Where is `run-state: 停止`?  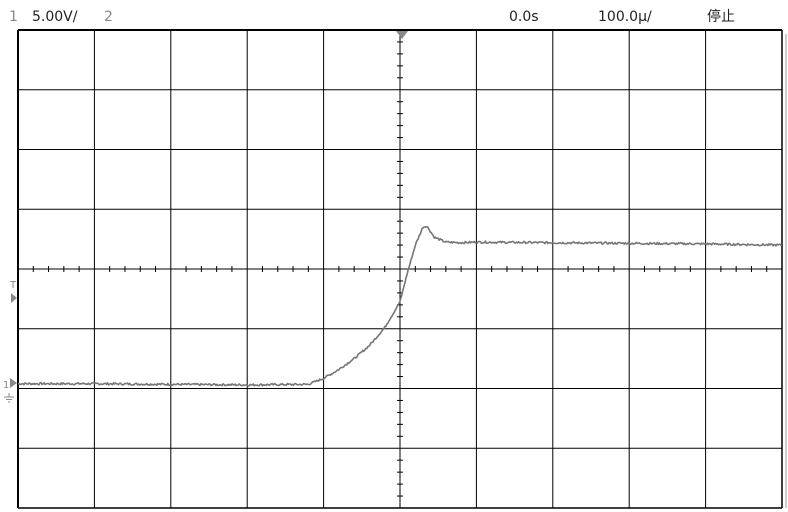
run-state: 停止 is located at coordinates (721, 17).